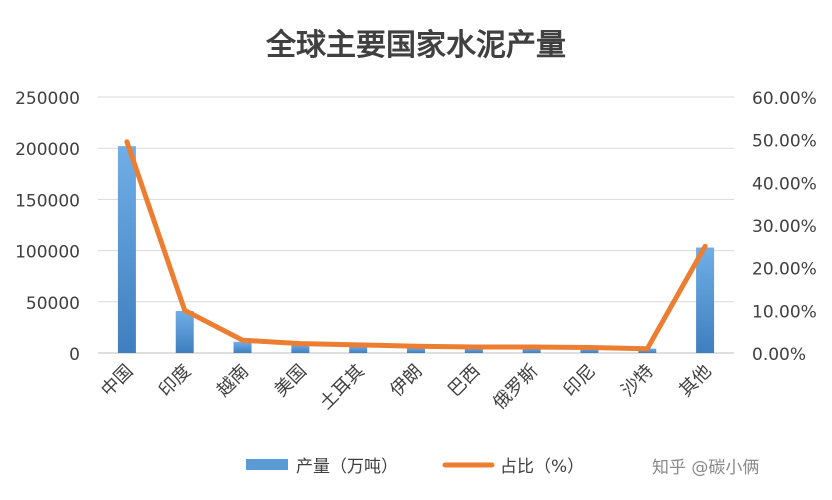  Describe the element at coordinates (415, 45) in the screenshot. I see `chart-title: 全球主要国家水泥产量` at that location.